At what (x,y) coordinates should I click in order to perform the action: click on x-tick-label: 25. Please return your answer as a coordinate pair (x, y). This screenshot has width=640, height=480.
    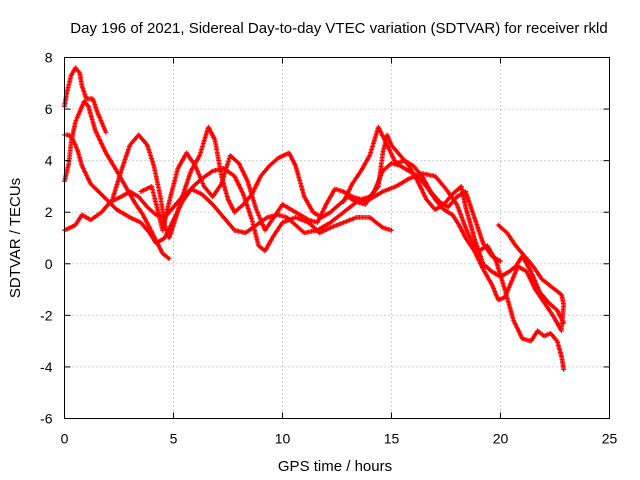
    Looking at the image, I should click on (610, 439).